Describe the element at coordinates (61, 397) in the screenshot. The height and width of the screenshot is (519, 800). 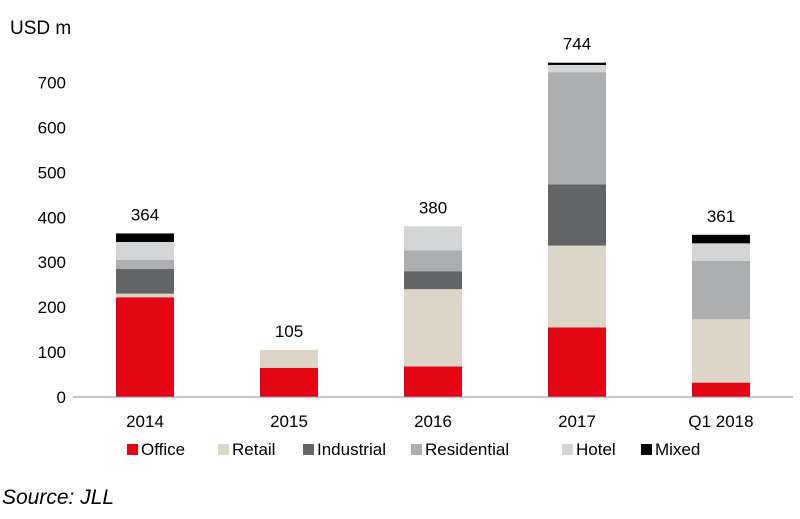
I see `y-tick-label: 0` at that location.